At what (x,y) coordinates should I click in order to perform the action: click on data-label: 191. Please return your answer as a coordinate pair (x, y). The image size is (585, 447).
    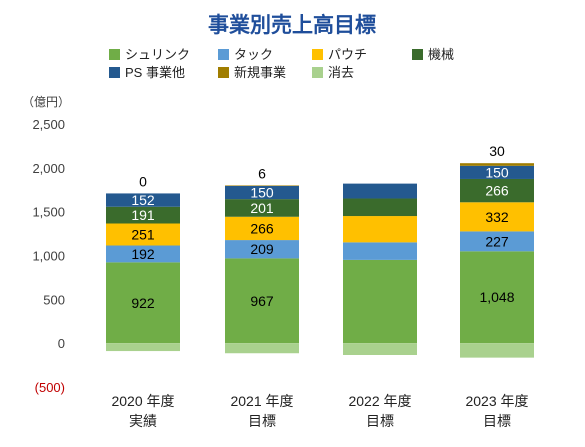
    Looking at the image, I should click on (143, 215).